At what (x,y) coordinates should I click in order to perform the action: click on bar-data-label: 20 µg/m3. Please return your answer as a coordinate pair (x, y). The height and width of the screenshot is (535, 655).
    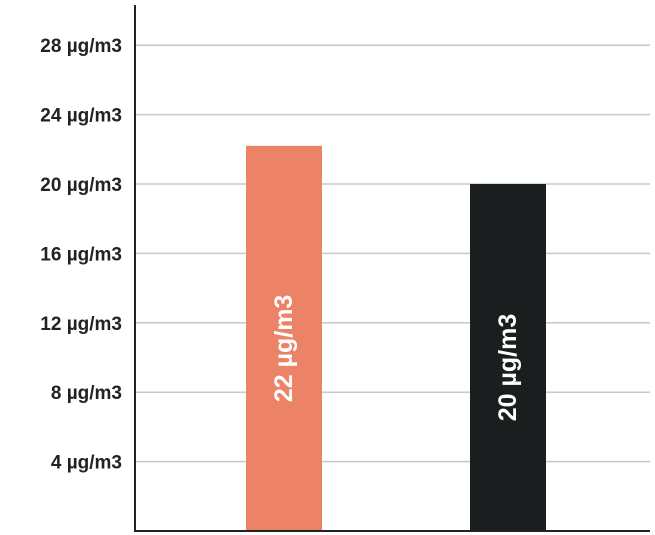
    Looking at the image, I should click on (508, 368).